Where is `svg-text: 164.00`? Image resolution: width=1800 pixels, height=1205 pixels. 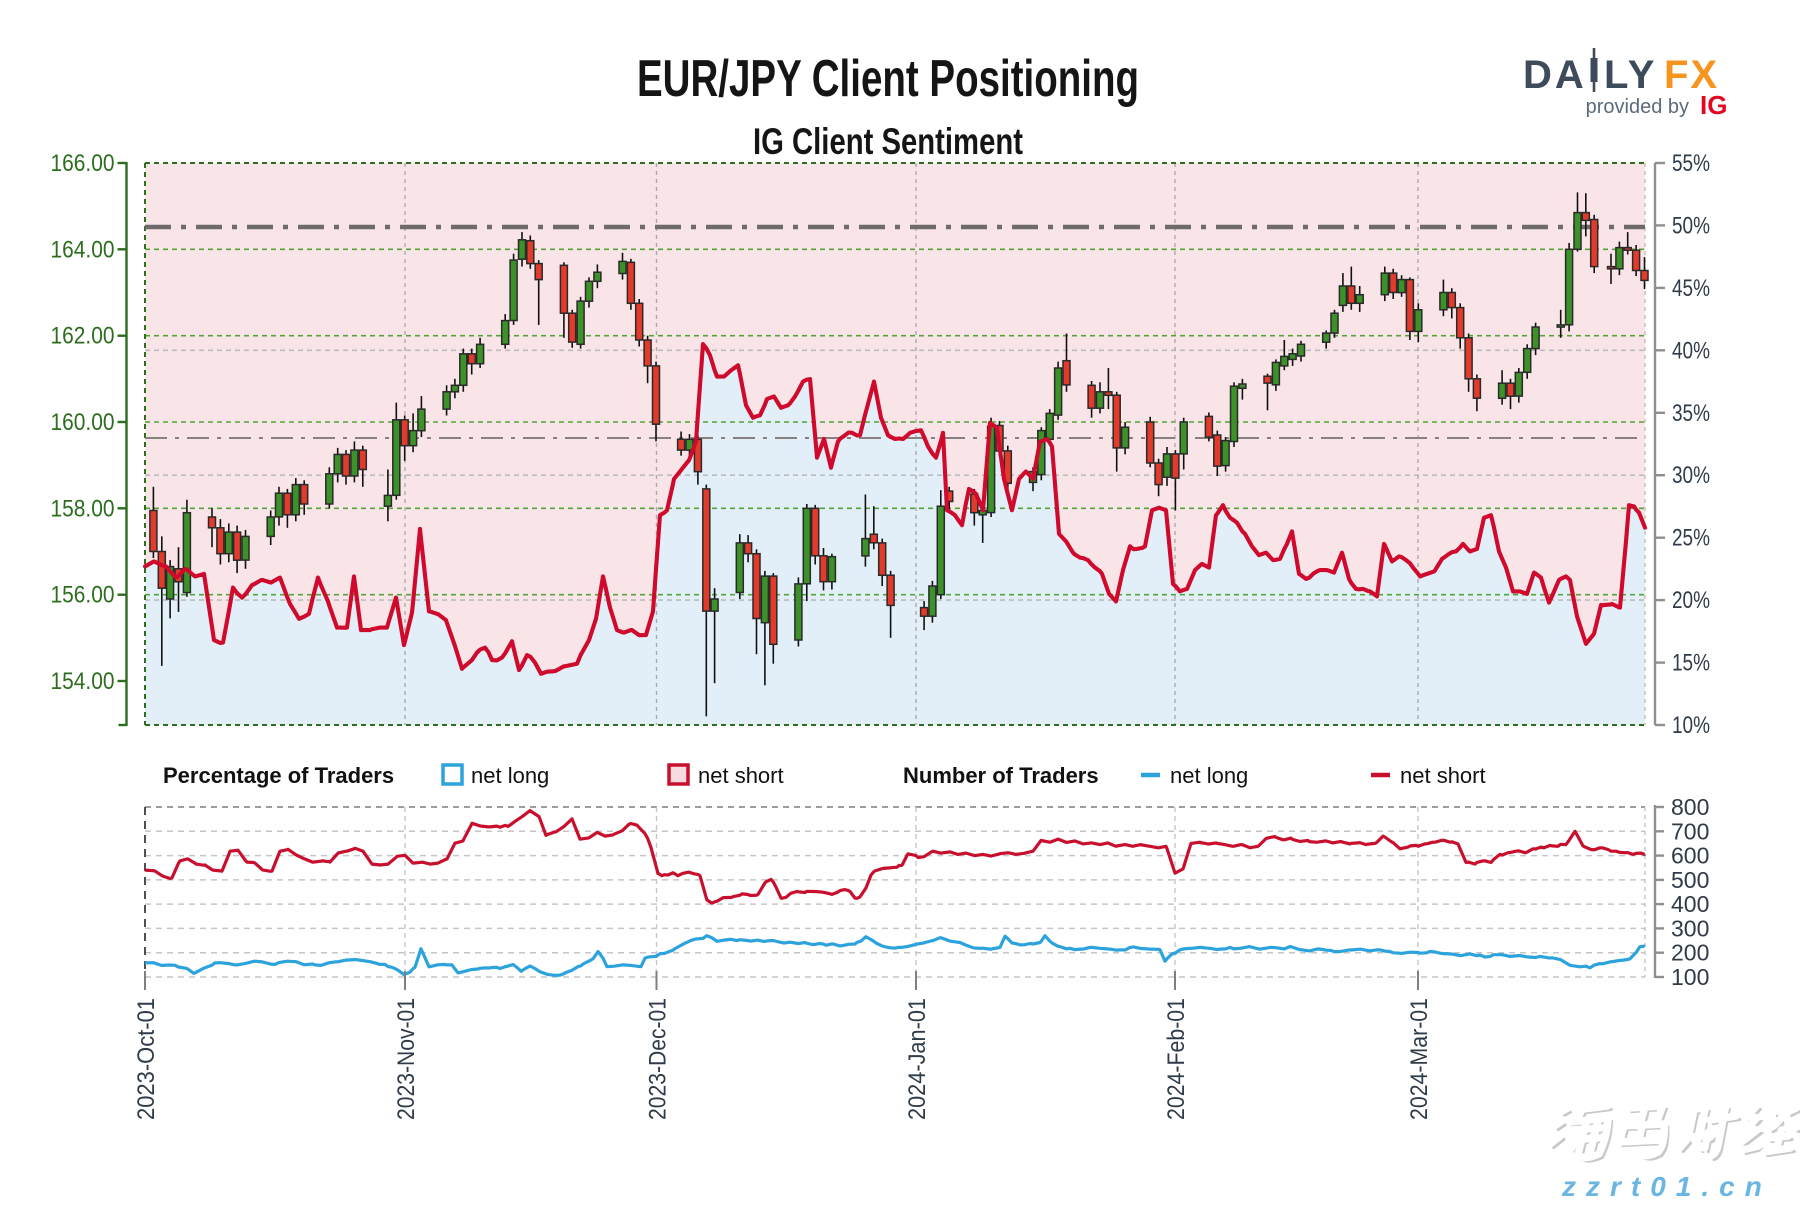
svg-text: 164.00 is located at coordinates (83, 249).